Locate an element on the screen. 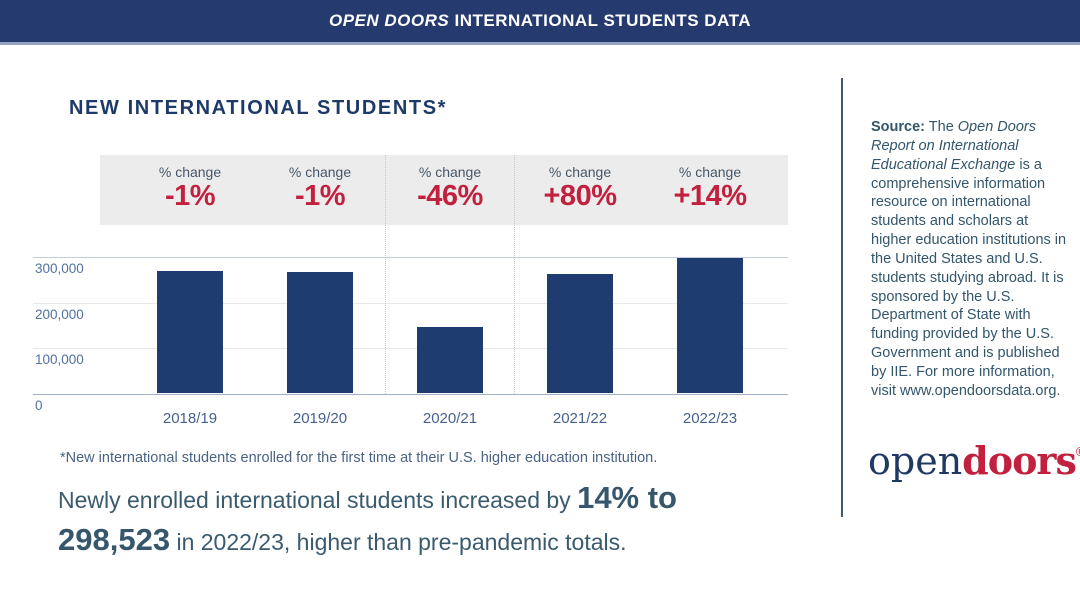 This screenshot has height=607, width=1080. bar-2021/22 is located at coordinates (580, 334).